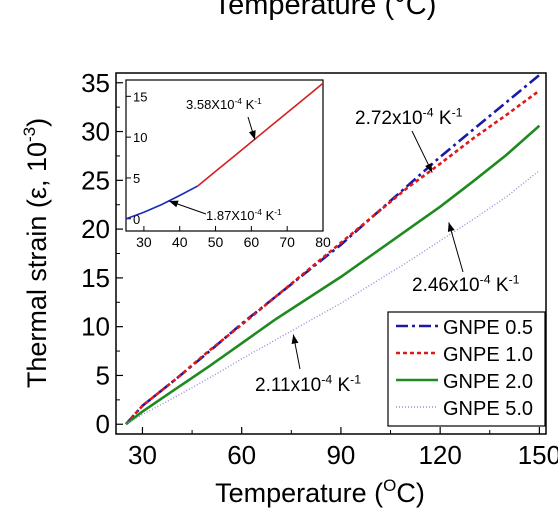  Describe the element at coordinates (389, 485) in the screenshot. I see `xlabel-sup: O` at that location.